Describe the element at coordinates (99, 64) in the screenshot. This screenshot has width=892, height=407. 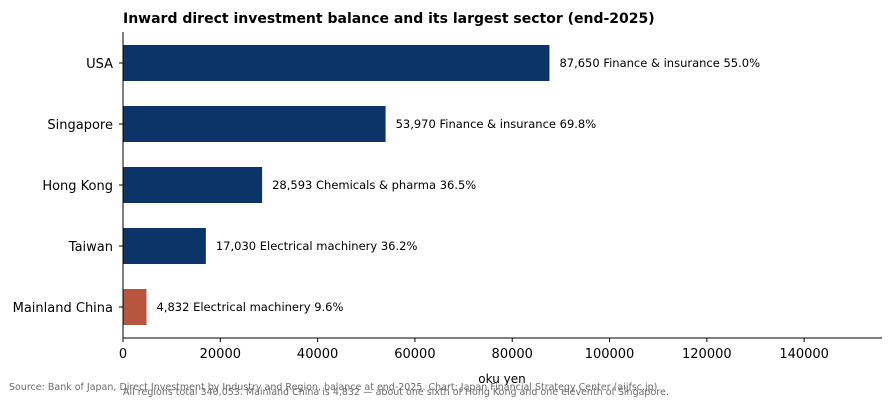
I see `category-label: USA` at that location.